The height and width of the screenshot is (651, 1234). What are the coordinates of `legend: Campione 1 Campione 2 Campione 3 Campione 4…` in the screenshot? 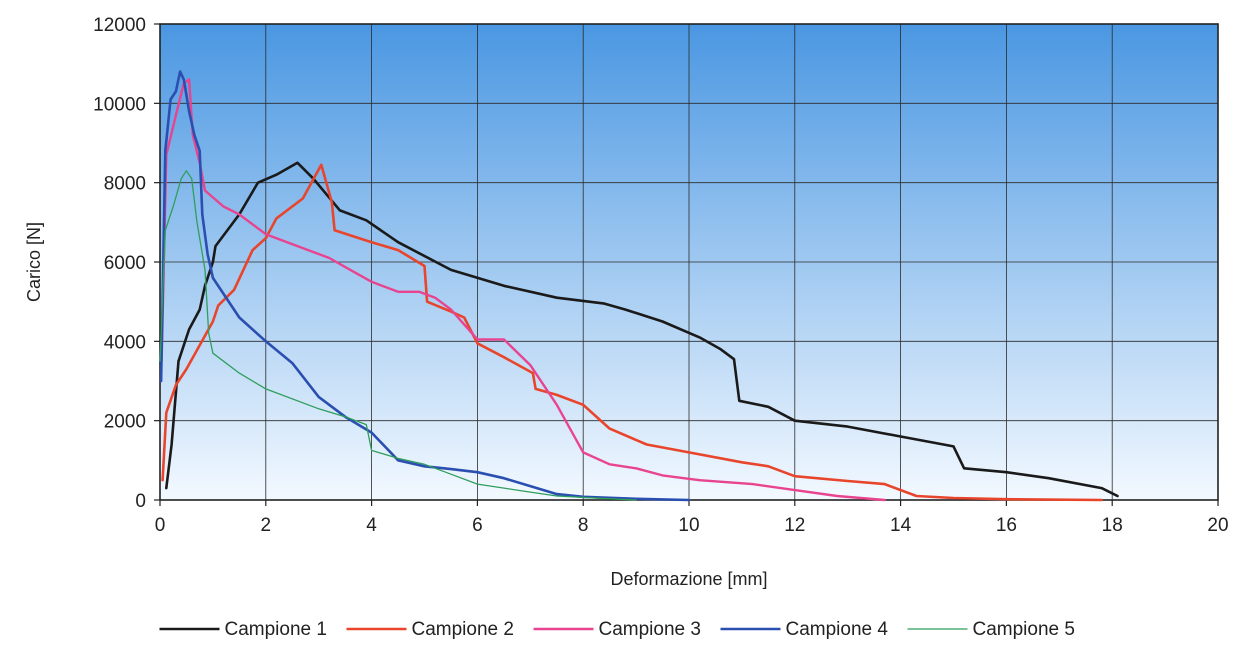 It's located at (617, 629).